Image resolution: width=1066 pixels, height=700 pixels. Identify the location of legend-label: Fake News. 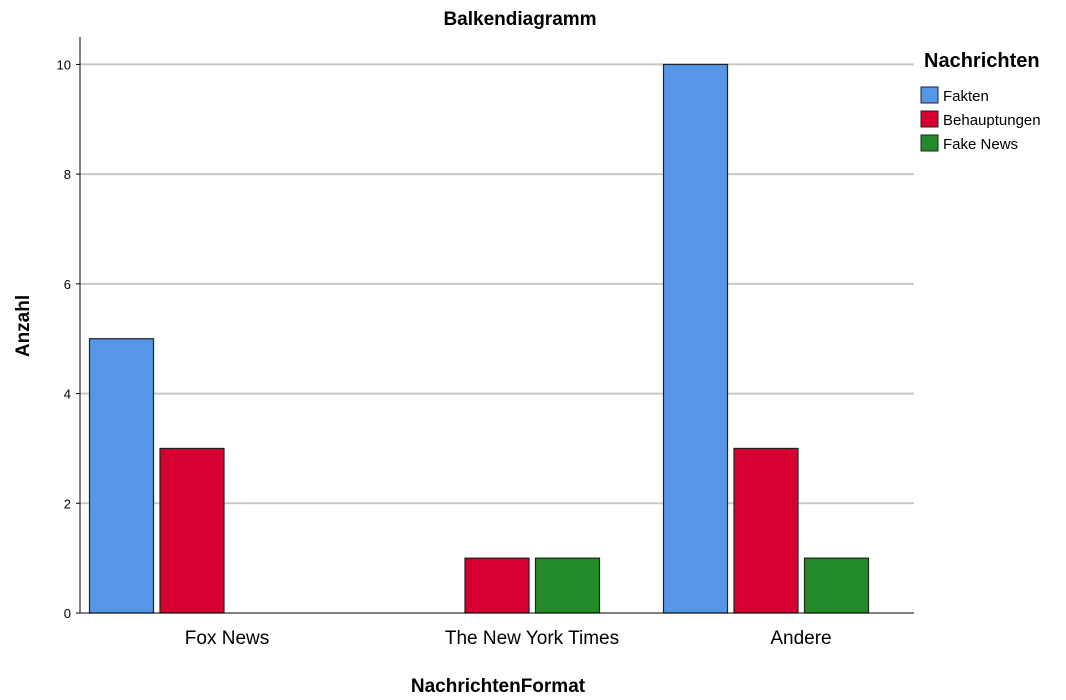
(980, 144).